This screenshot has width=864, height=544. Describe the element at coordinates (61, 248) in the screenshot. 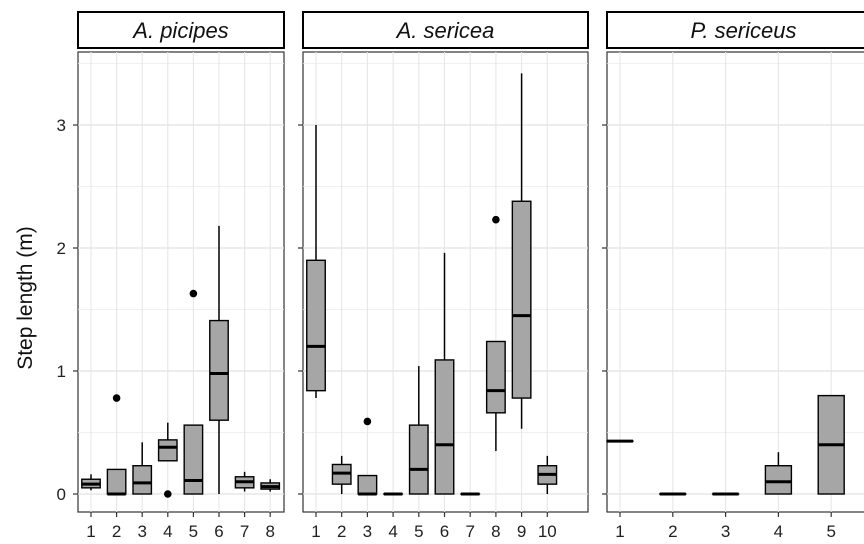

I see `y-tick-label: 2` at that location.